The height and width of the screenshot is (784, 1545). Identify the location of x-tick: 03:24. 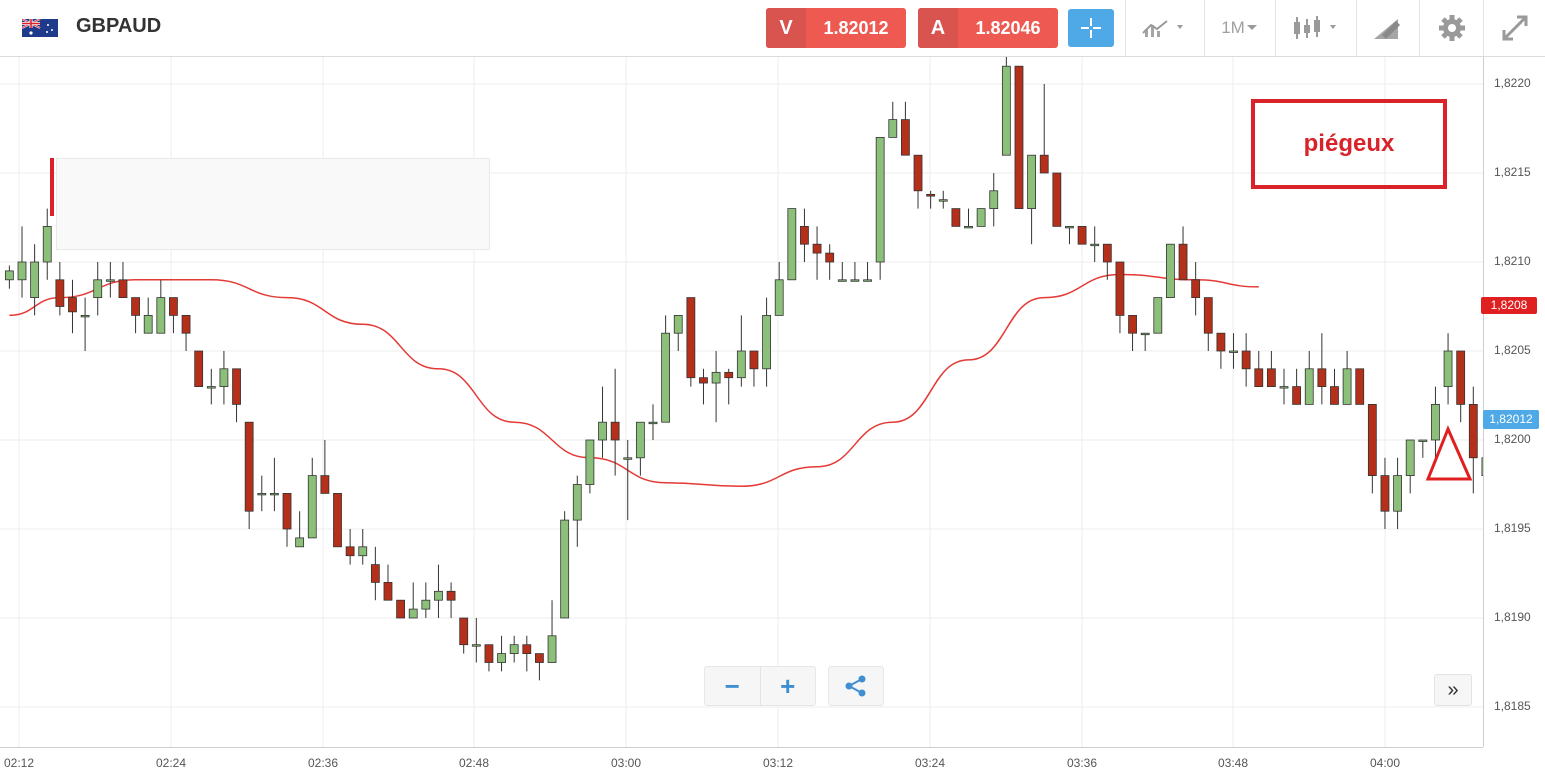
(930, 763).